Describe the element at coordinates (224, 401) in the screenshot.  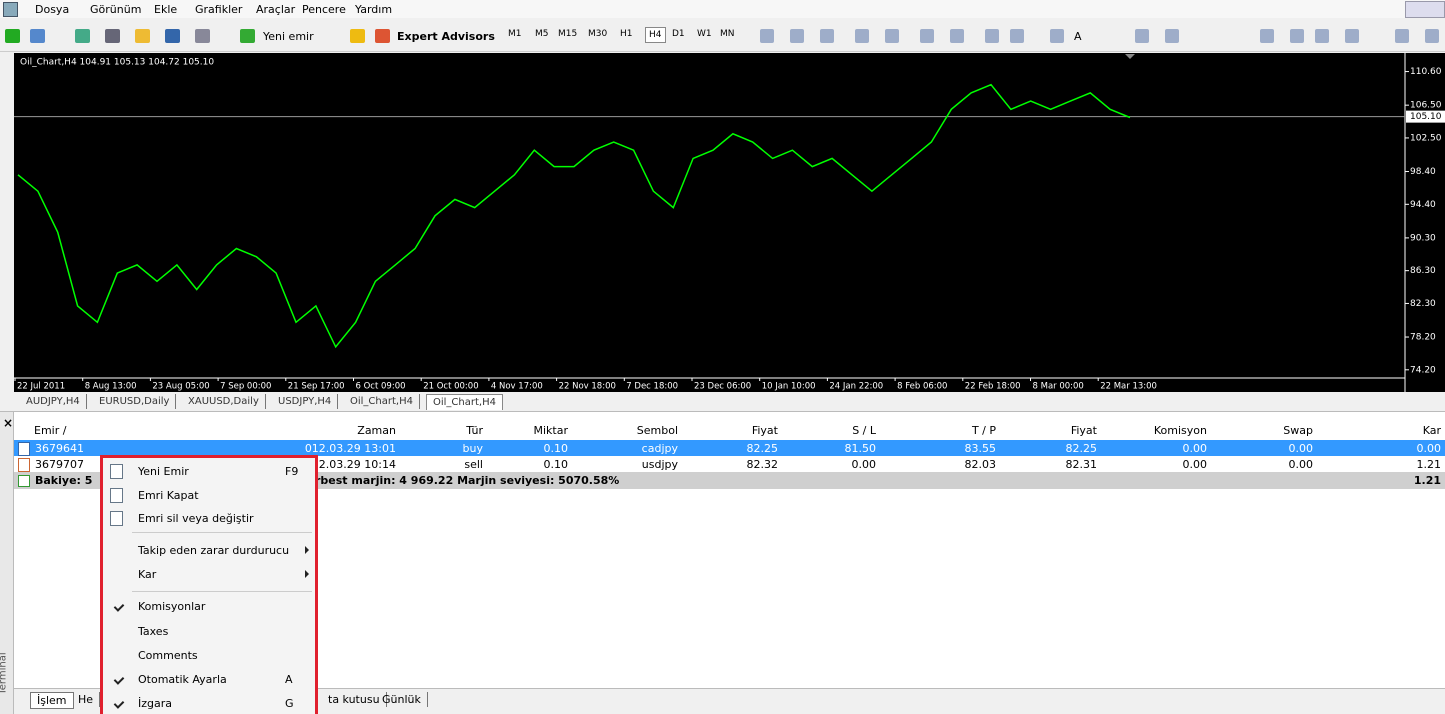
I see `chart-tab: XAUUSD,Daily` at that location.